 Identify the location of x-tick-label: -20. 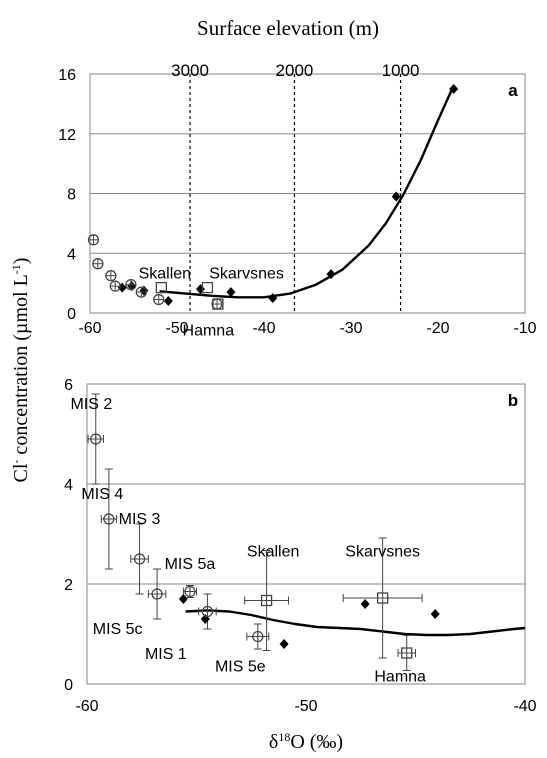
(437, 328).